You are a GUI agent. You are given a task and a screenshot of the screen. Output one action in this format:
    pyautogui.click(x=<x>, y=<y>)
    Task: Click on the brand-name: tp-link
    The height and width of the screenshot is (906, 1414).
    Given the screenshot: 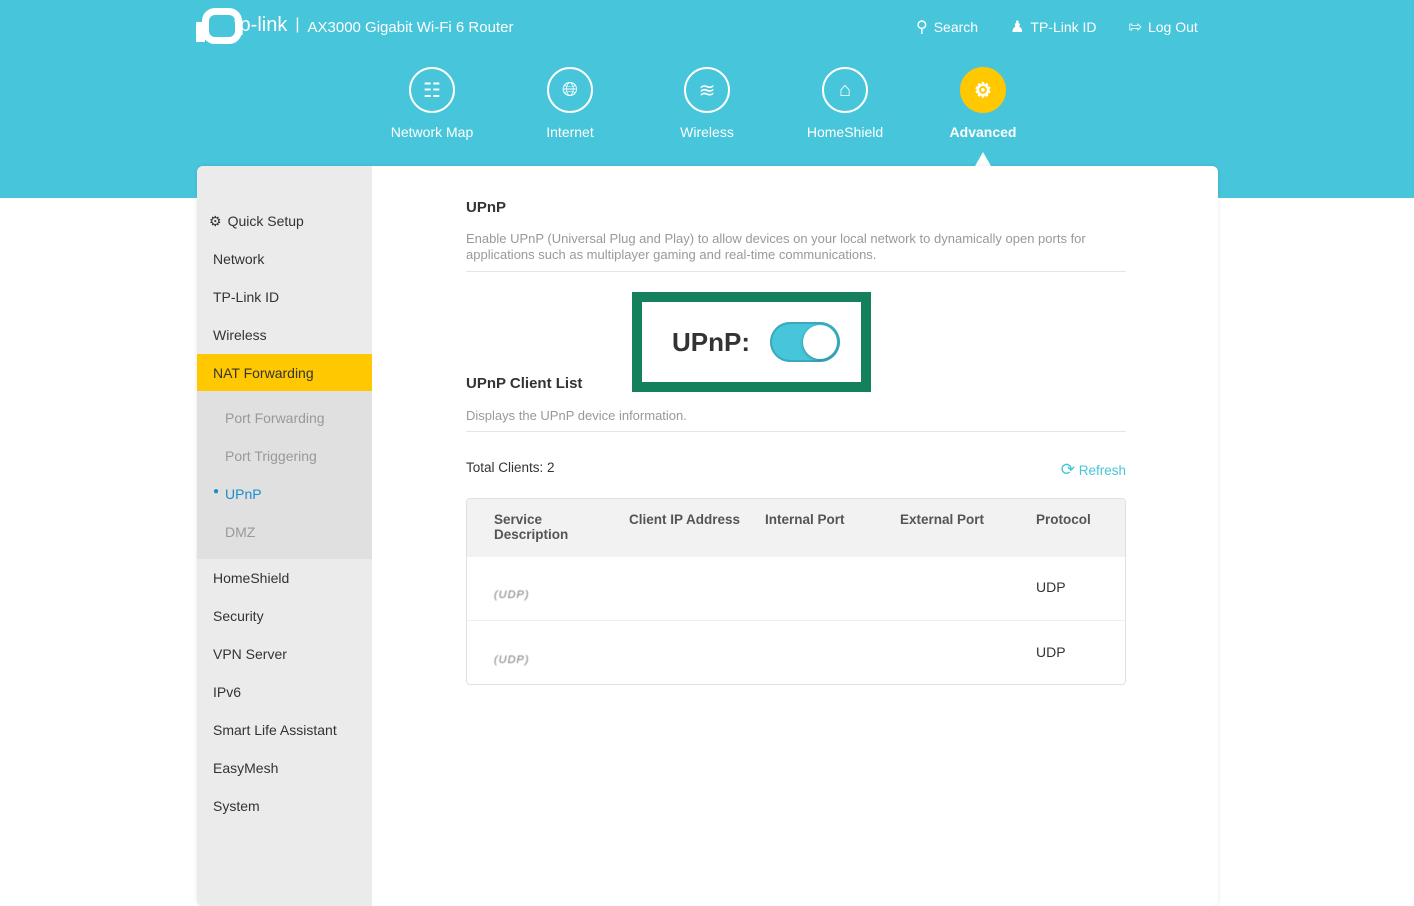 What is the action you would take?
    pyautogui.click(x=261, y=24)
    